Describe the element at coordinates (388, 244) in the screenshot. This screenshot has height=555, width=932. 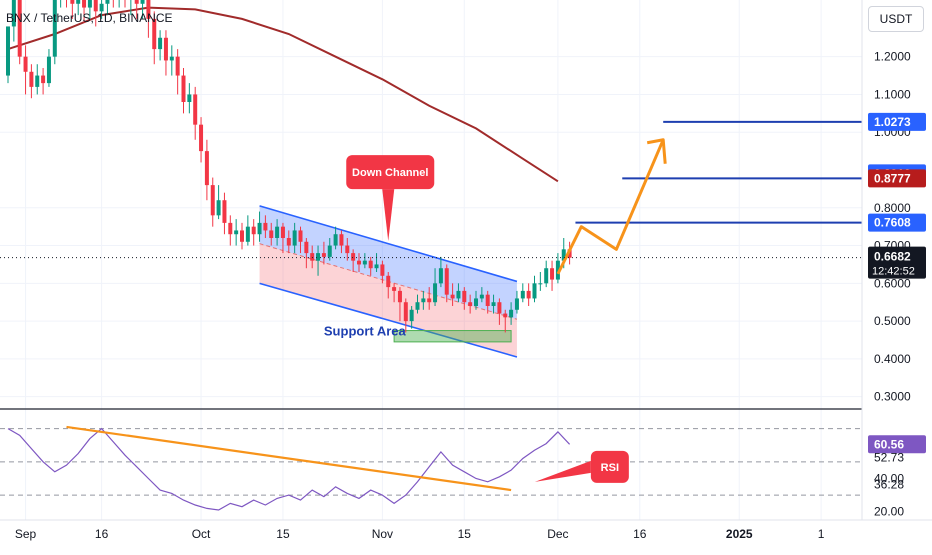
I see `channel-upper-line` at that location.